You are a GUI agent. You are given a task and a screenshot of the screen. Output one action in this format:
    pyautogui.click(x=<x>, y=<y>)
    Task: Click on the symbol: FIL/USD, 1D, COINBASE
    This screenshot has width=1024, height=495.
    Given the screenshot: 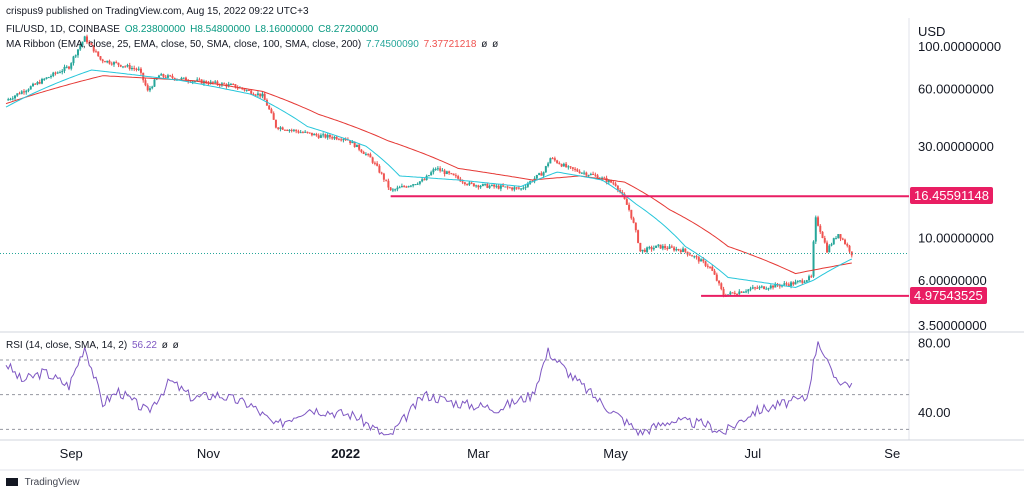 What is the action you would take?
    pyautogui.click(x=63, y=29)
    